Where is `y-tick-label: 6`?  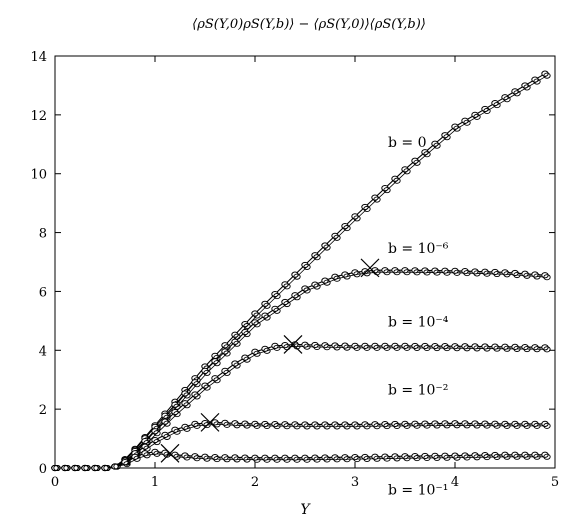
y-tick-label: 6 is located at coordinates (43, 292).